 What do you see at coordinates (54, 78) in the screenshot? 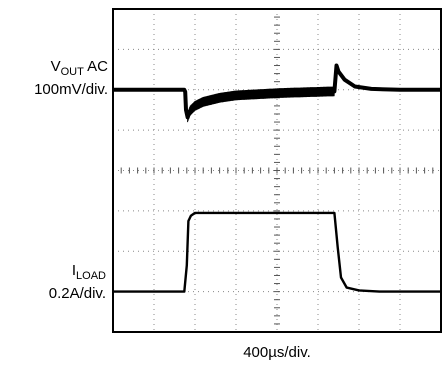
I see `vout-channel-label: VOUT AC 100mV/div.` at bounding box center [54, 78].